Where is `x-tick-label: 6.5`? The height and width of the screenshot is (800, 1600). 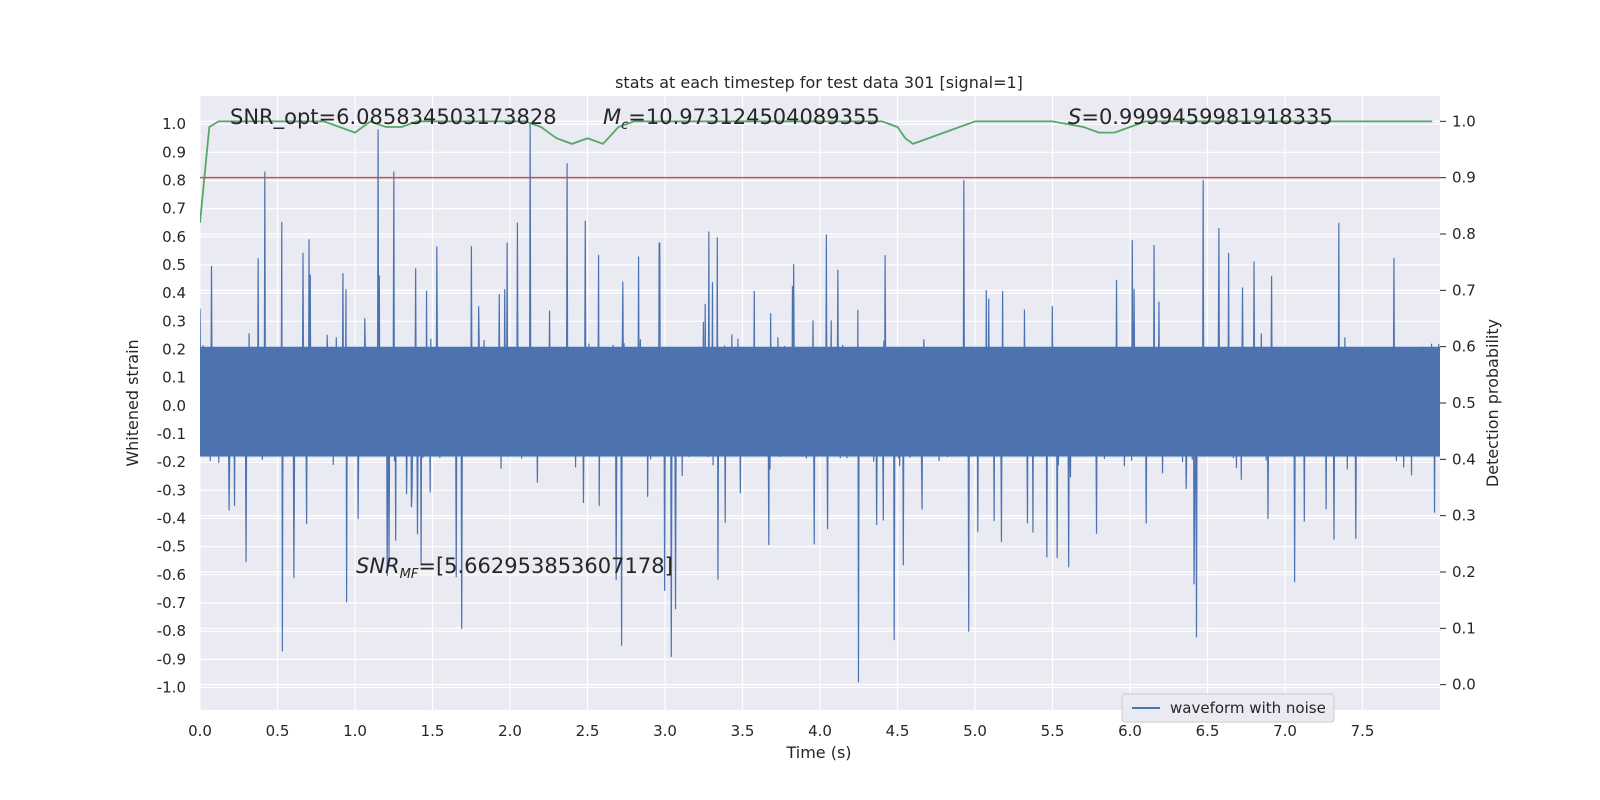 x-tick-label: 6.5 is located at coordinates (1208, 731).